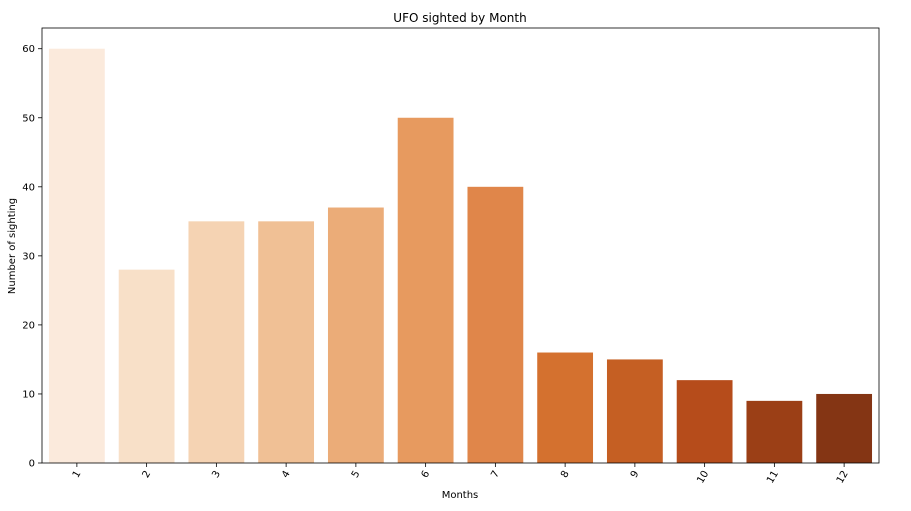  I want to click on x-tick-label: 1, so click(77, 474).